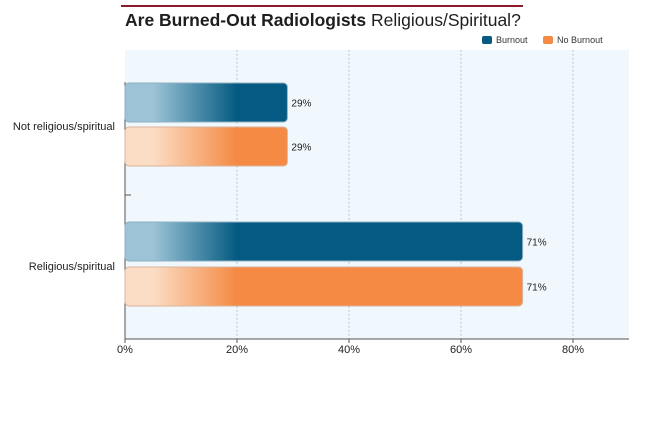 The width and height of the screenshot is (645, 439). Describe the element at coordinates (446, 20) in the screenshot. I see `chart-title-rest: Religious/Spiritual?` at that location.